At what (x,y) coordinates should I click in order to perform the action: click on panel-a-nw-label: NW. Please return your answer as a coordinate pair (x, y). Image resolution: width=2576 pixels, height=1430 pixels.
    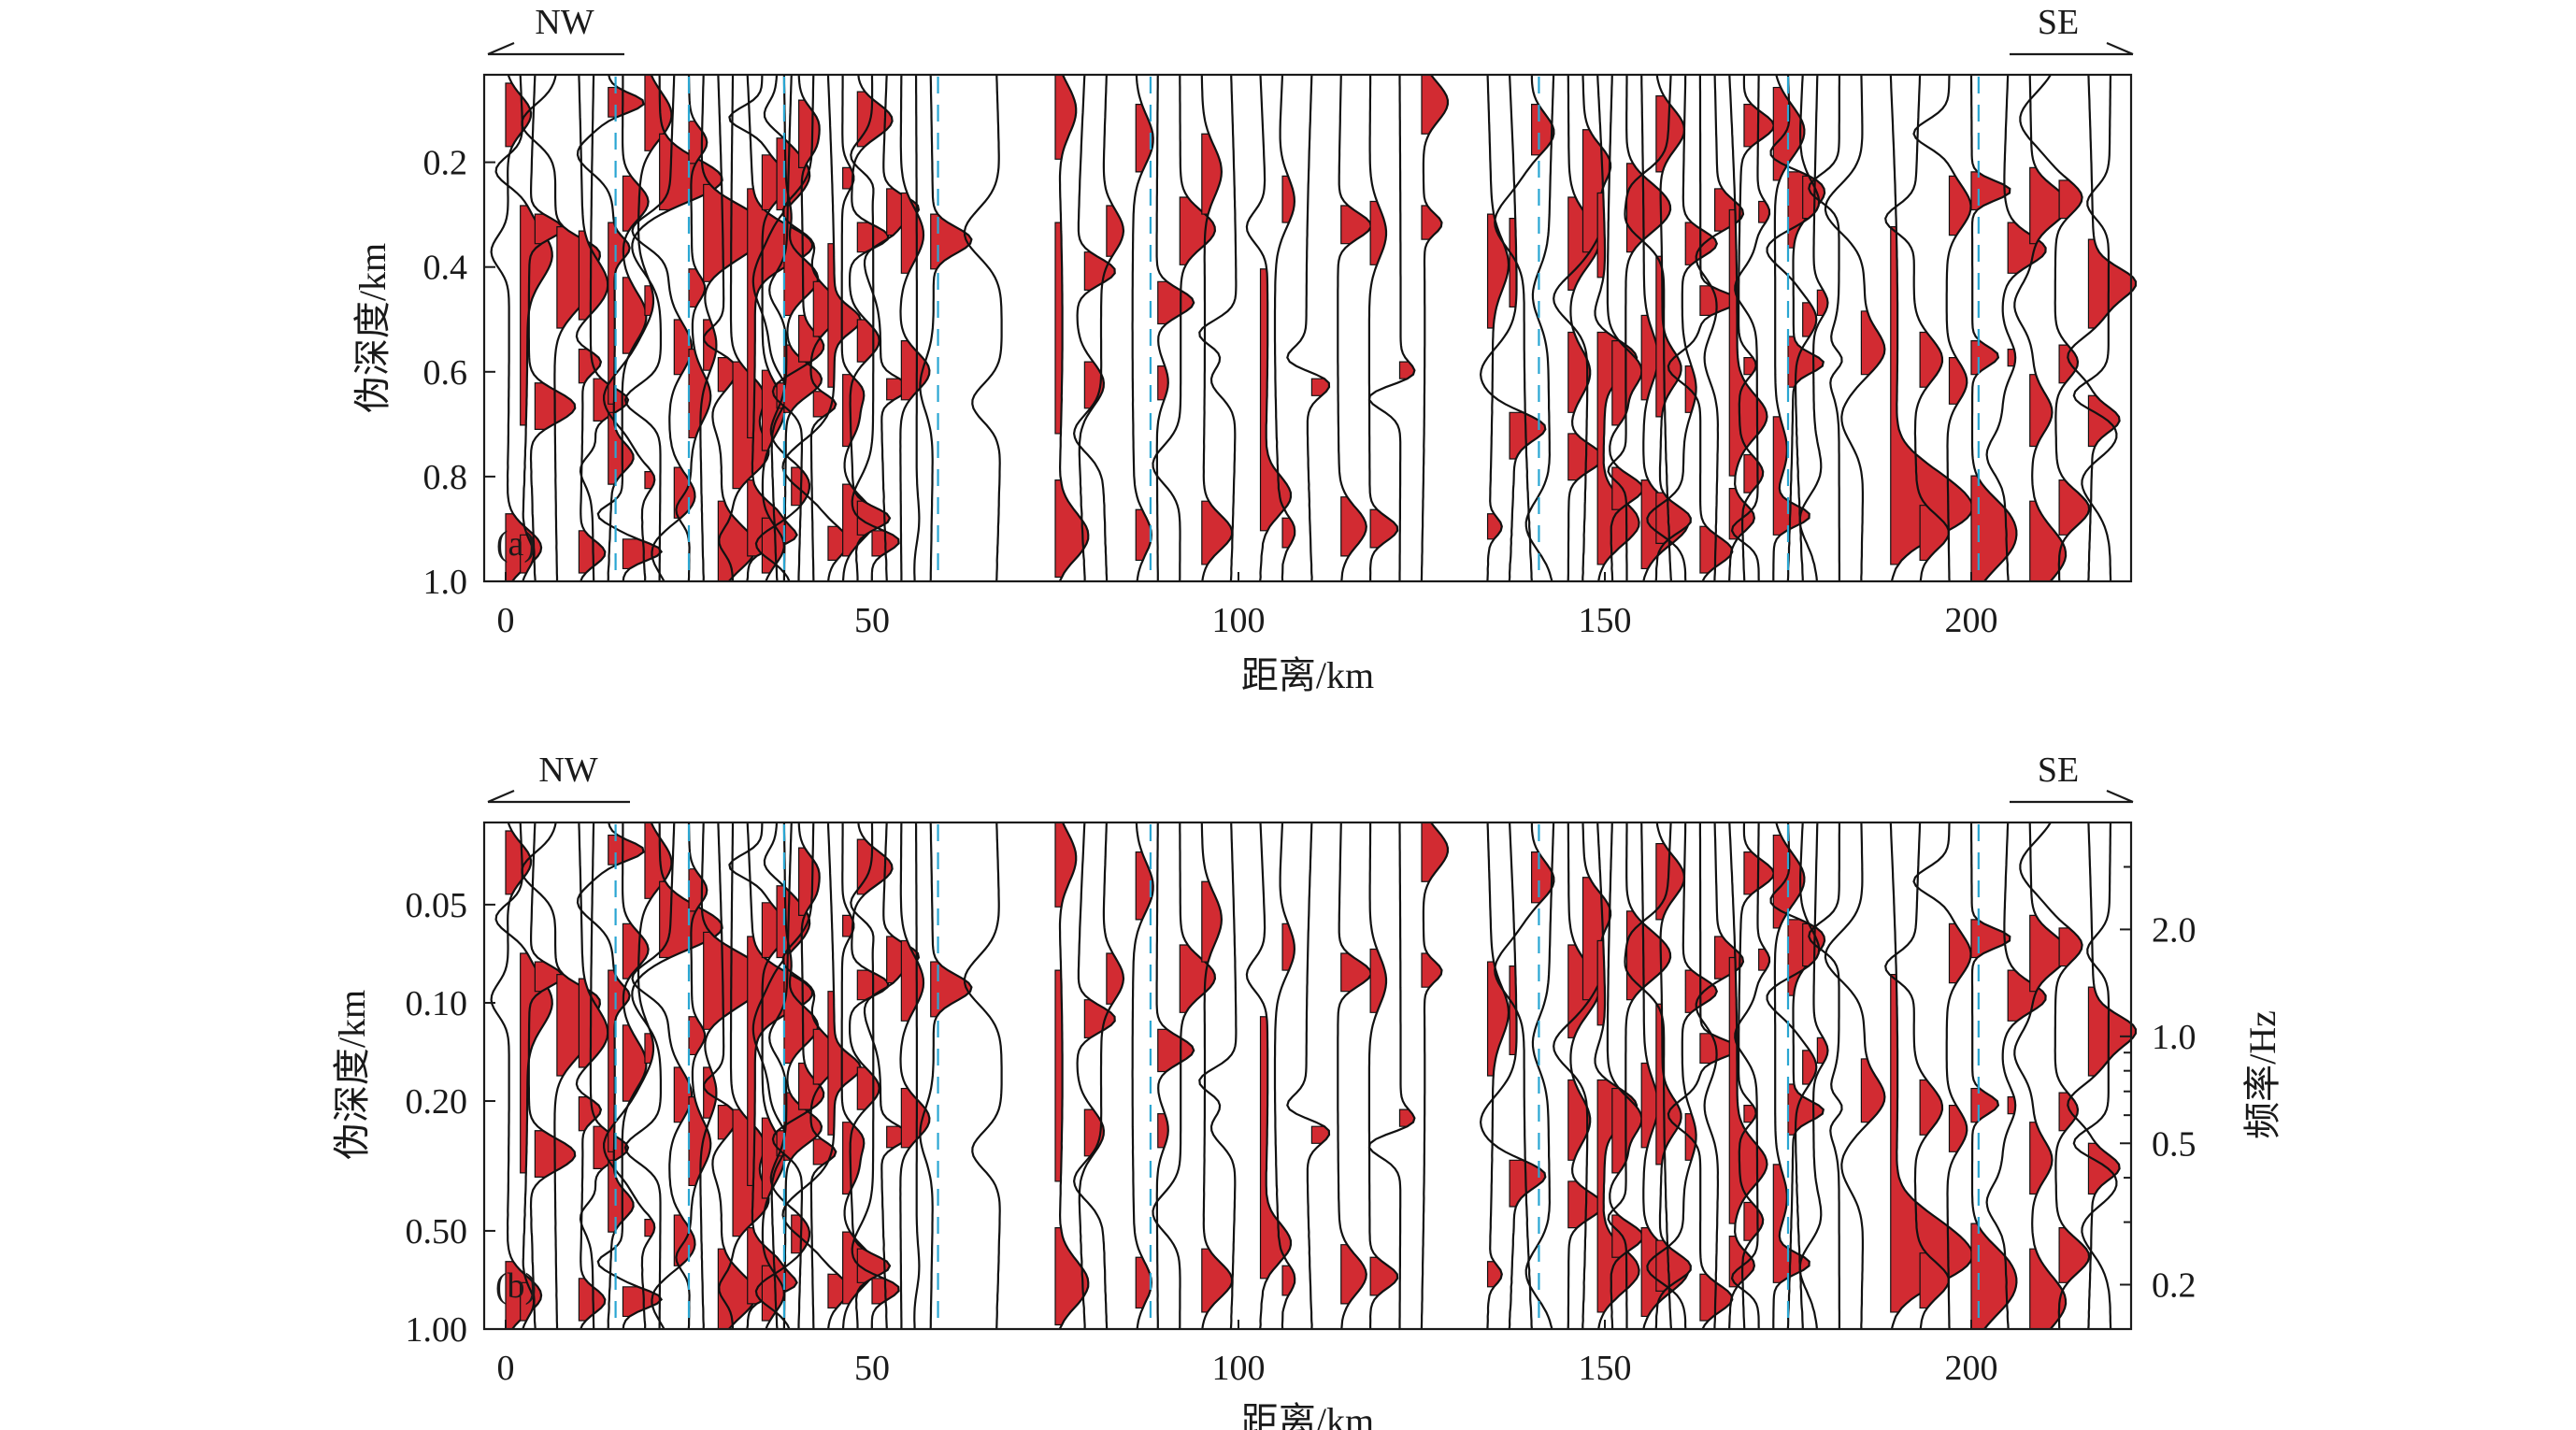
    Looking at the image, I should click on (564, 22).